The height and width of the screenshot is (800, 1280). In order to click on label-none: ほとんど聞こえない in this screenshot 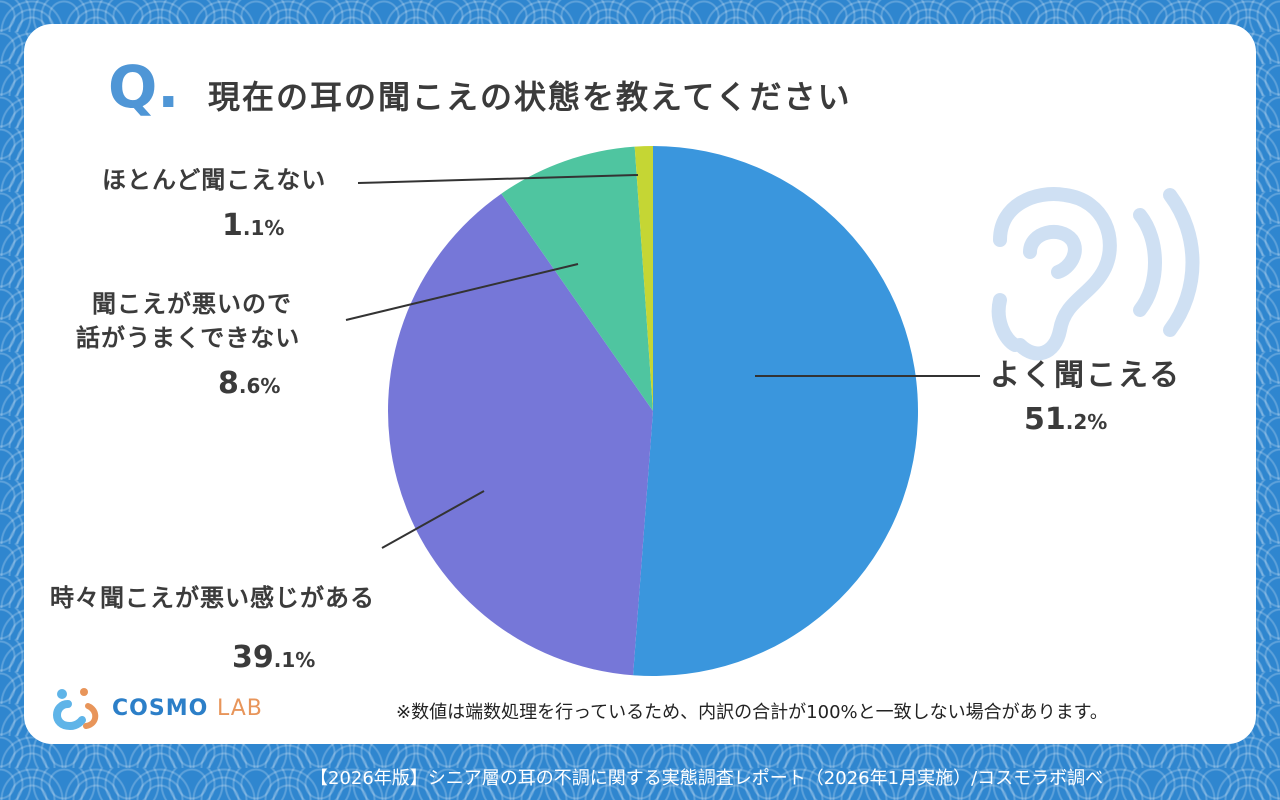, I will do `click(214, 180)`.